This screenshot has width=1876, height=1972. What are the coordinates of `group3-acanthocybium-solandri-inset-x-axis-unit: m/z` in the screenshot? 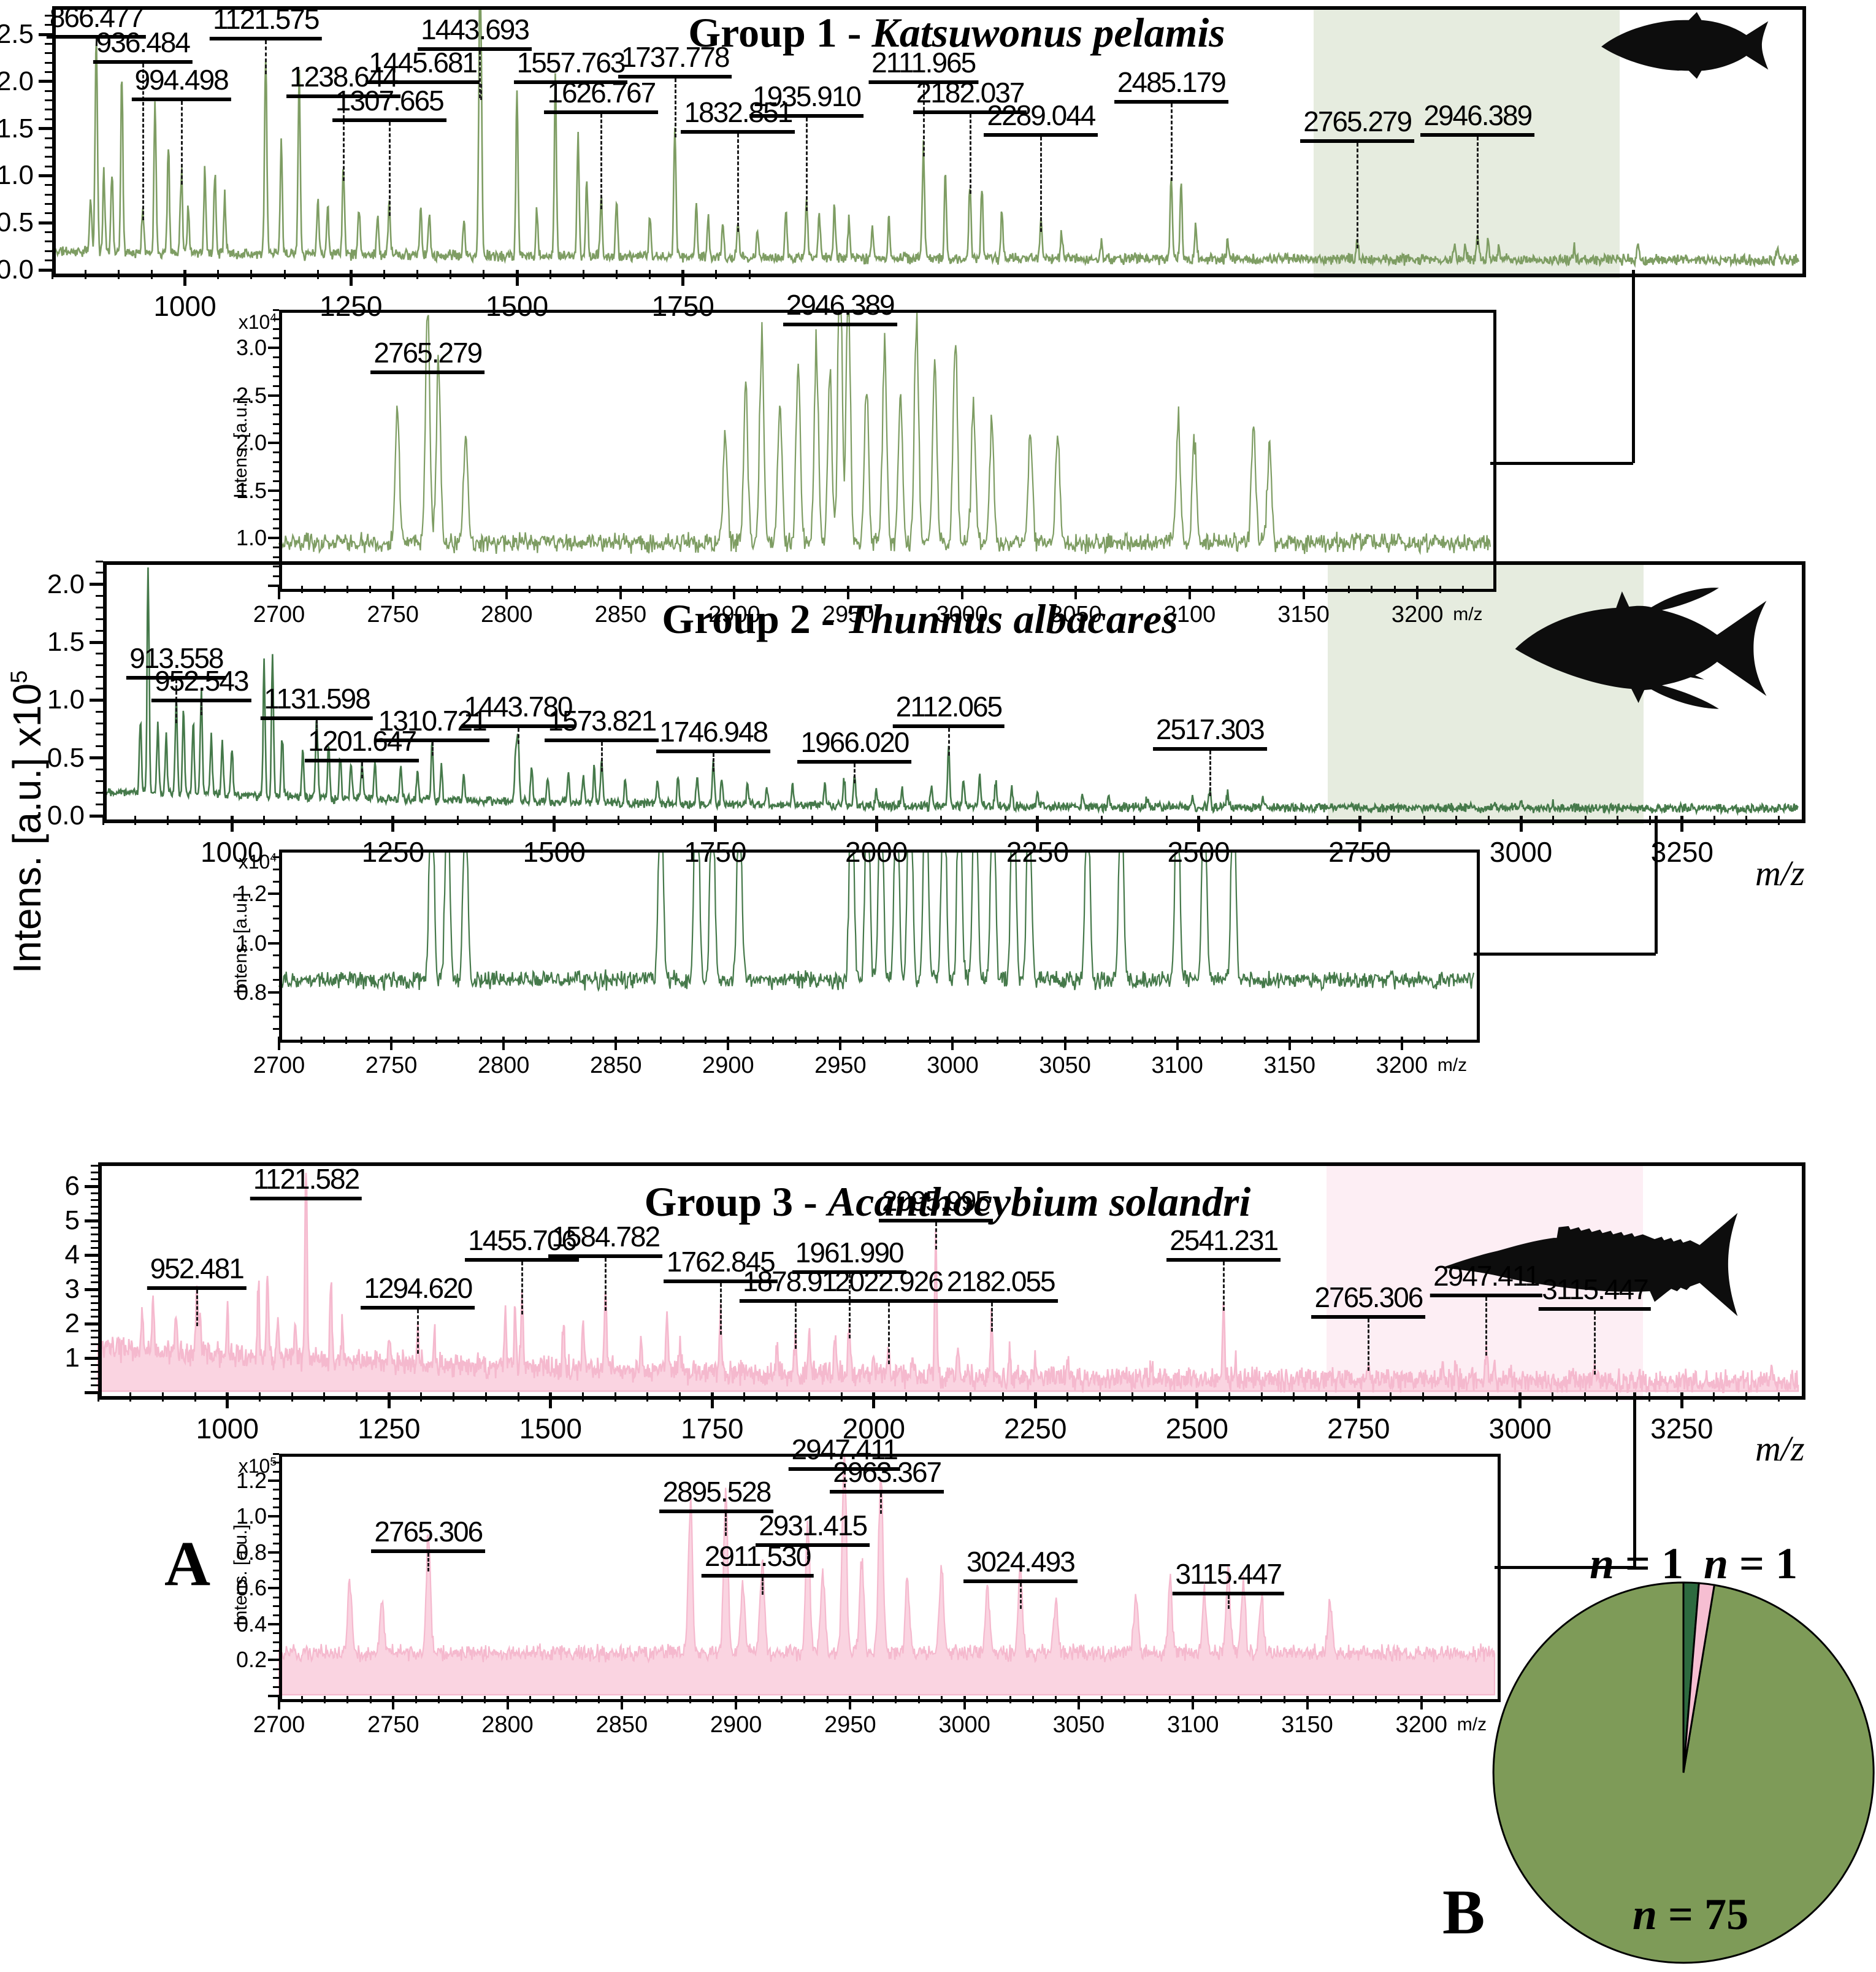 It's located at (1472, 1724).